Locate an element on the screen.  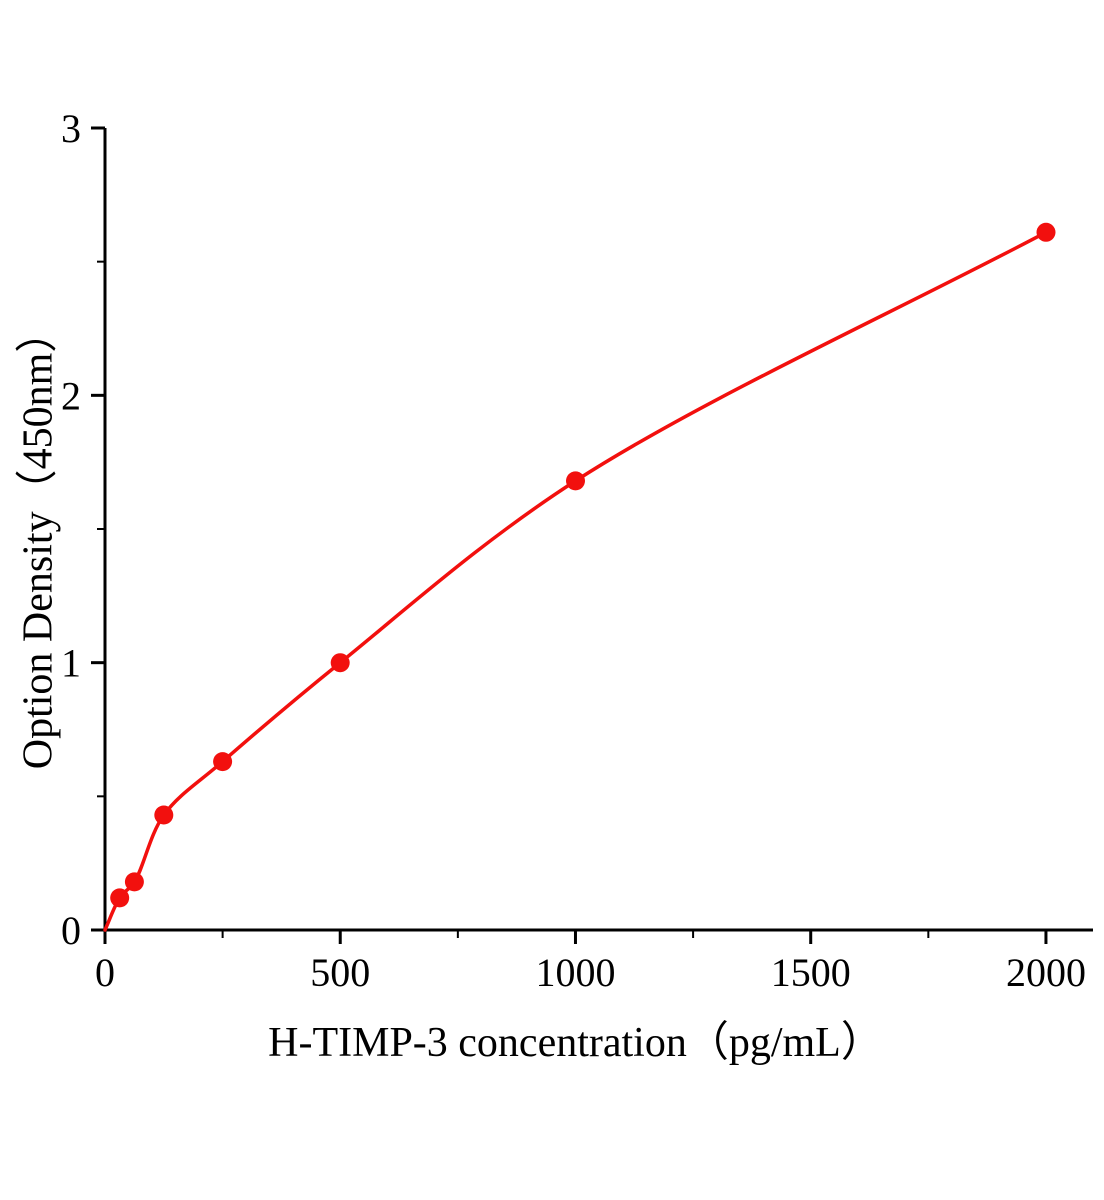
x-tick-label: 1000 is located at coordinates (575, 972).